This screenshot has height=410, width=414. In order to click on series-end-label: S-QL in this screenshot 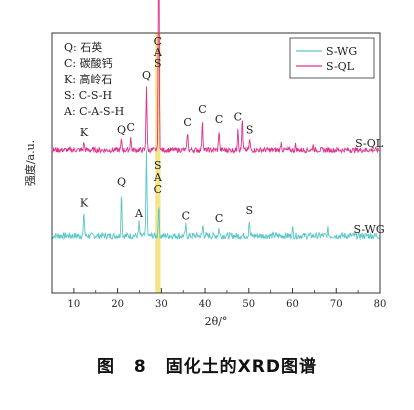, I will do `click(369, 143)`.